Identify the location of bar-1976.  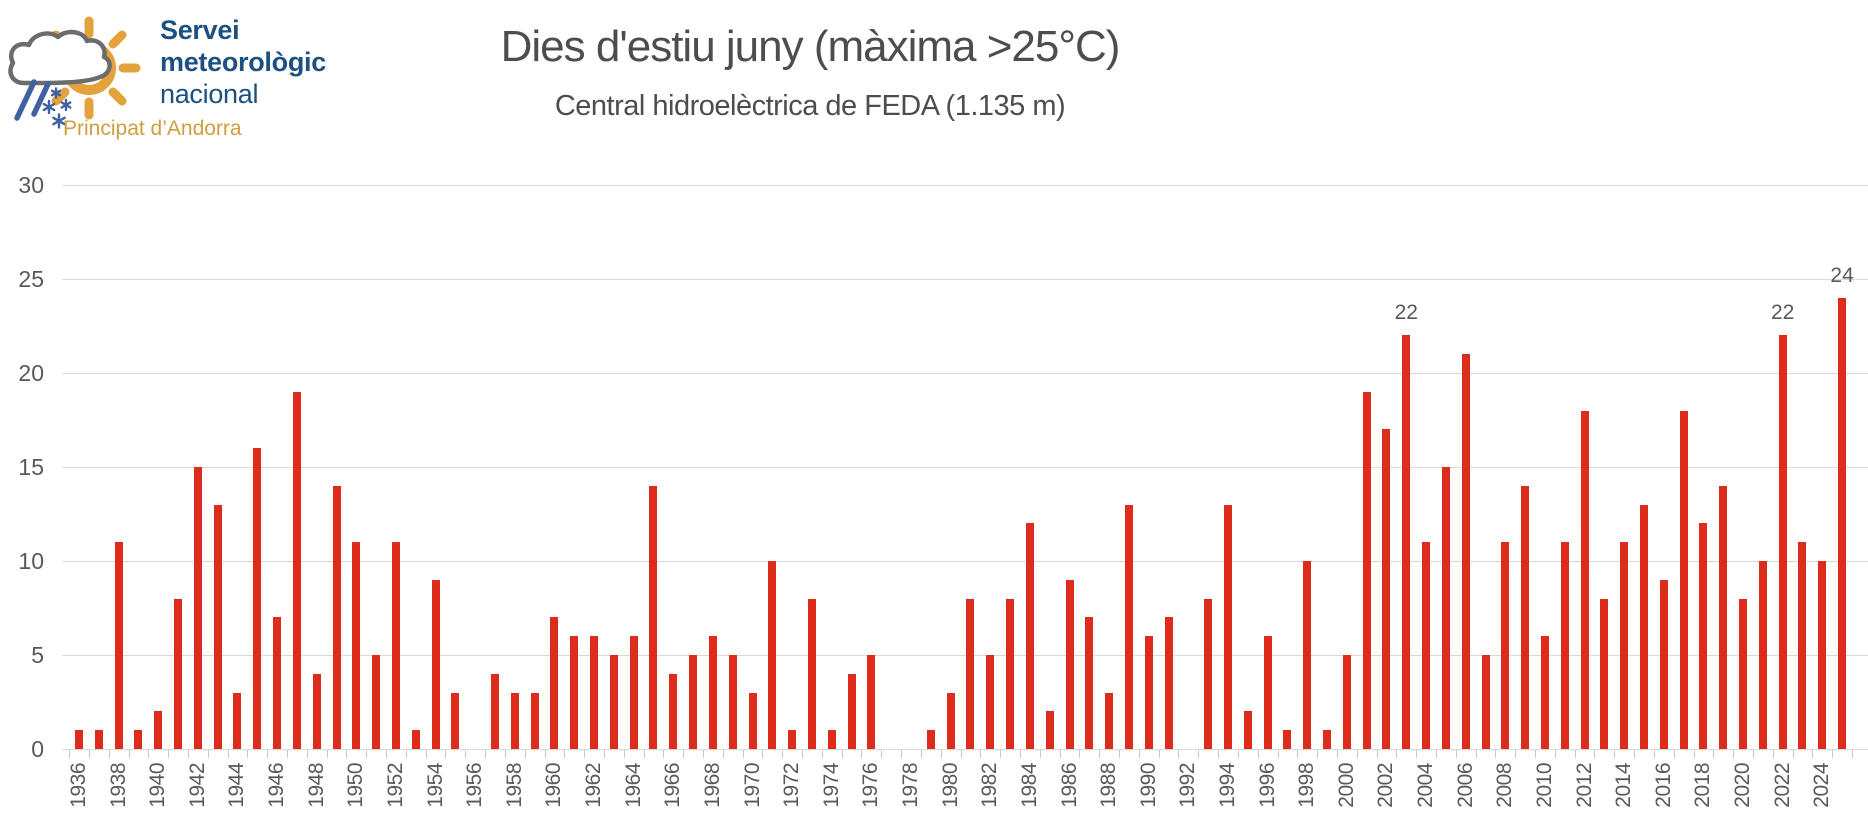
(871, 702).